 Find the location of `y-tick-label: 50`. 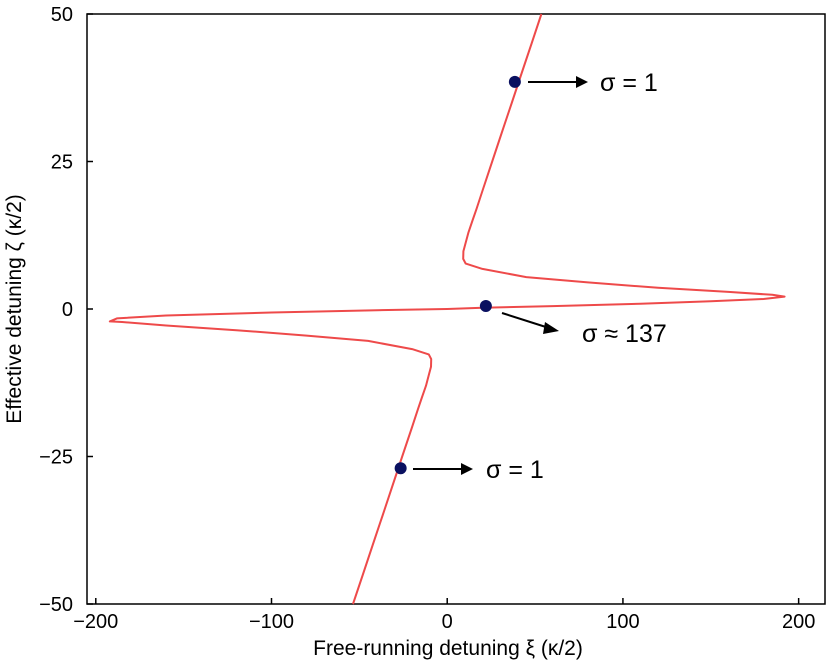

y-tick-label: 50 is located at coordinates (62, 15).